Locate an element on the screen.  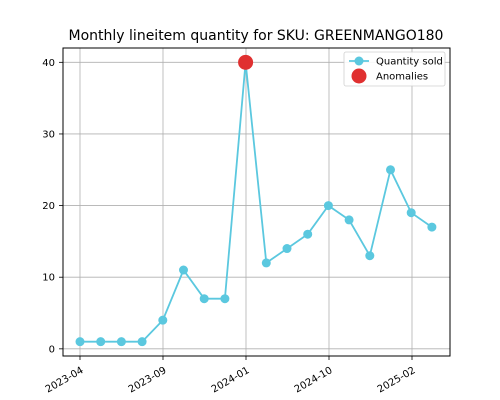
x-tick-label: 2023-09 is located at coordinates (148, 380).